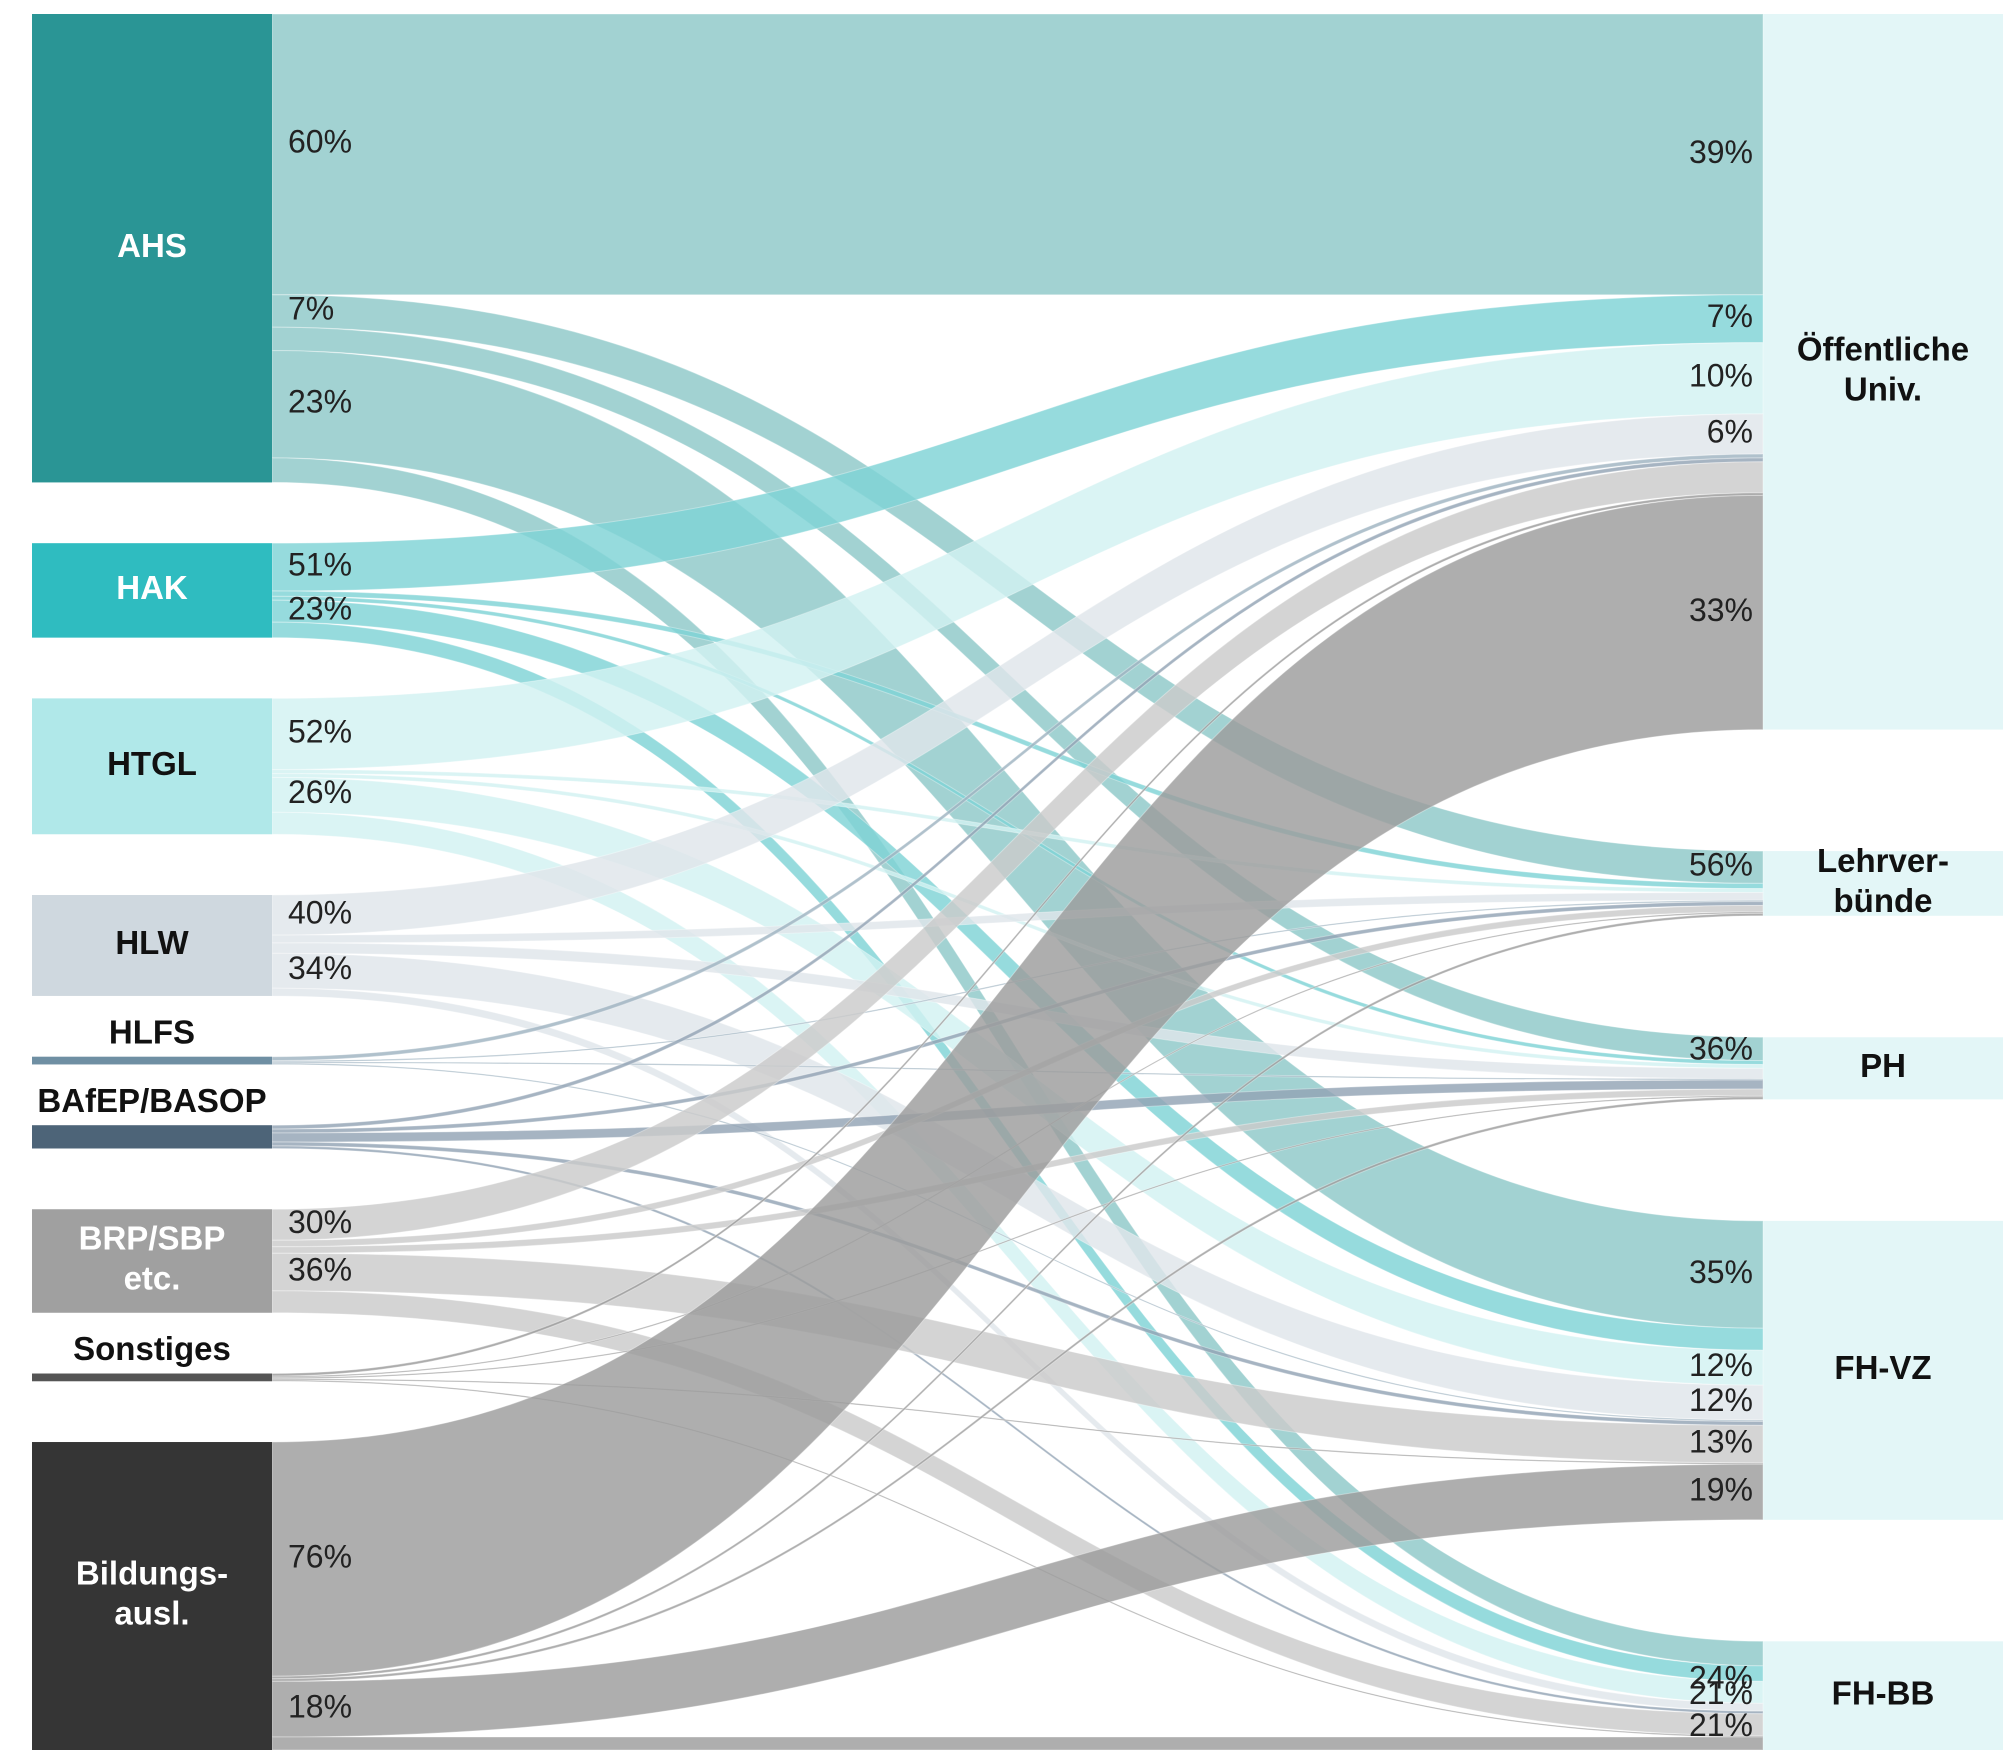  I want to click on target-label: PH, so click(1883, 1065).